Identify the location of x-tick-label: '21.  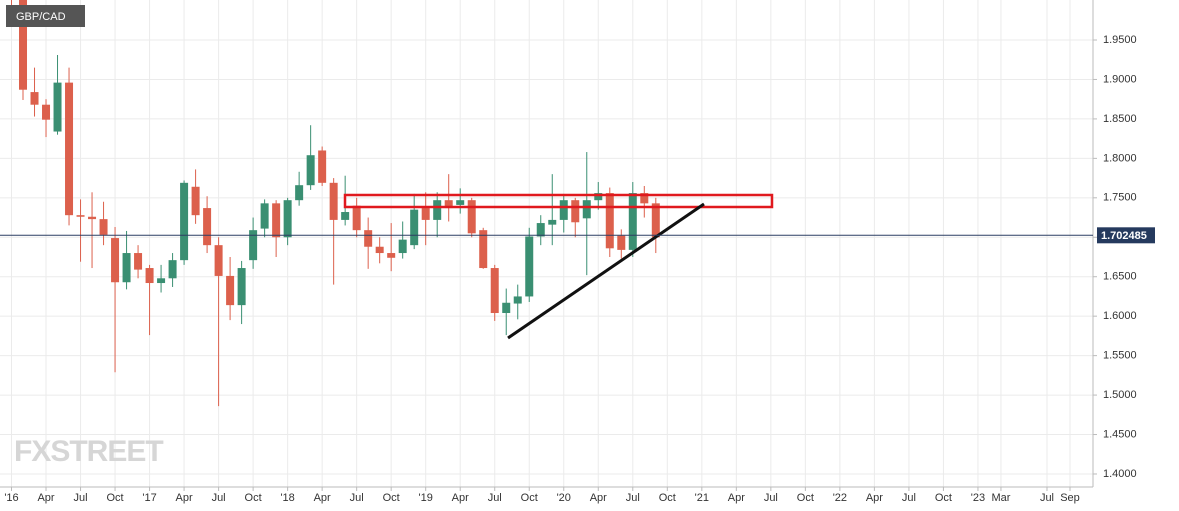
(702, 498).